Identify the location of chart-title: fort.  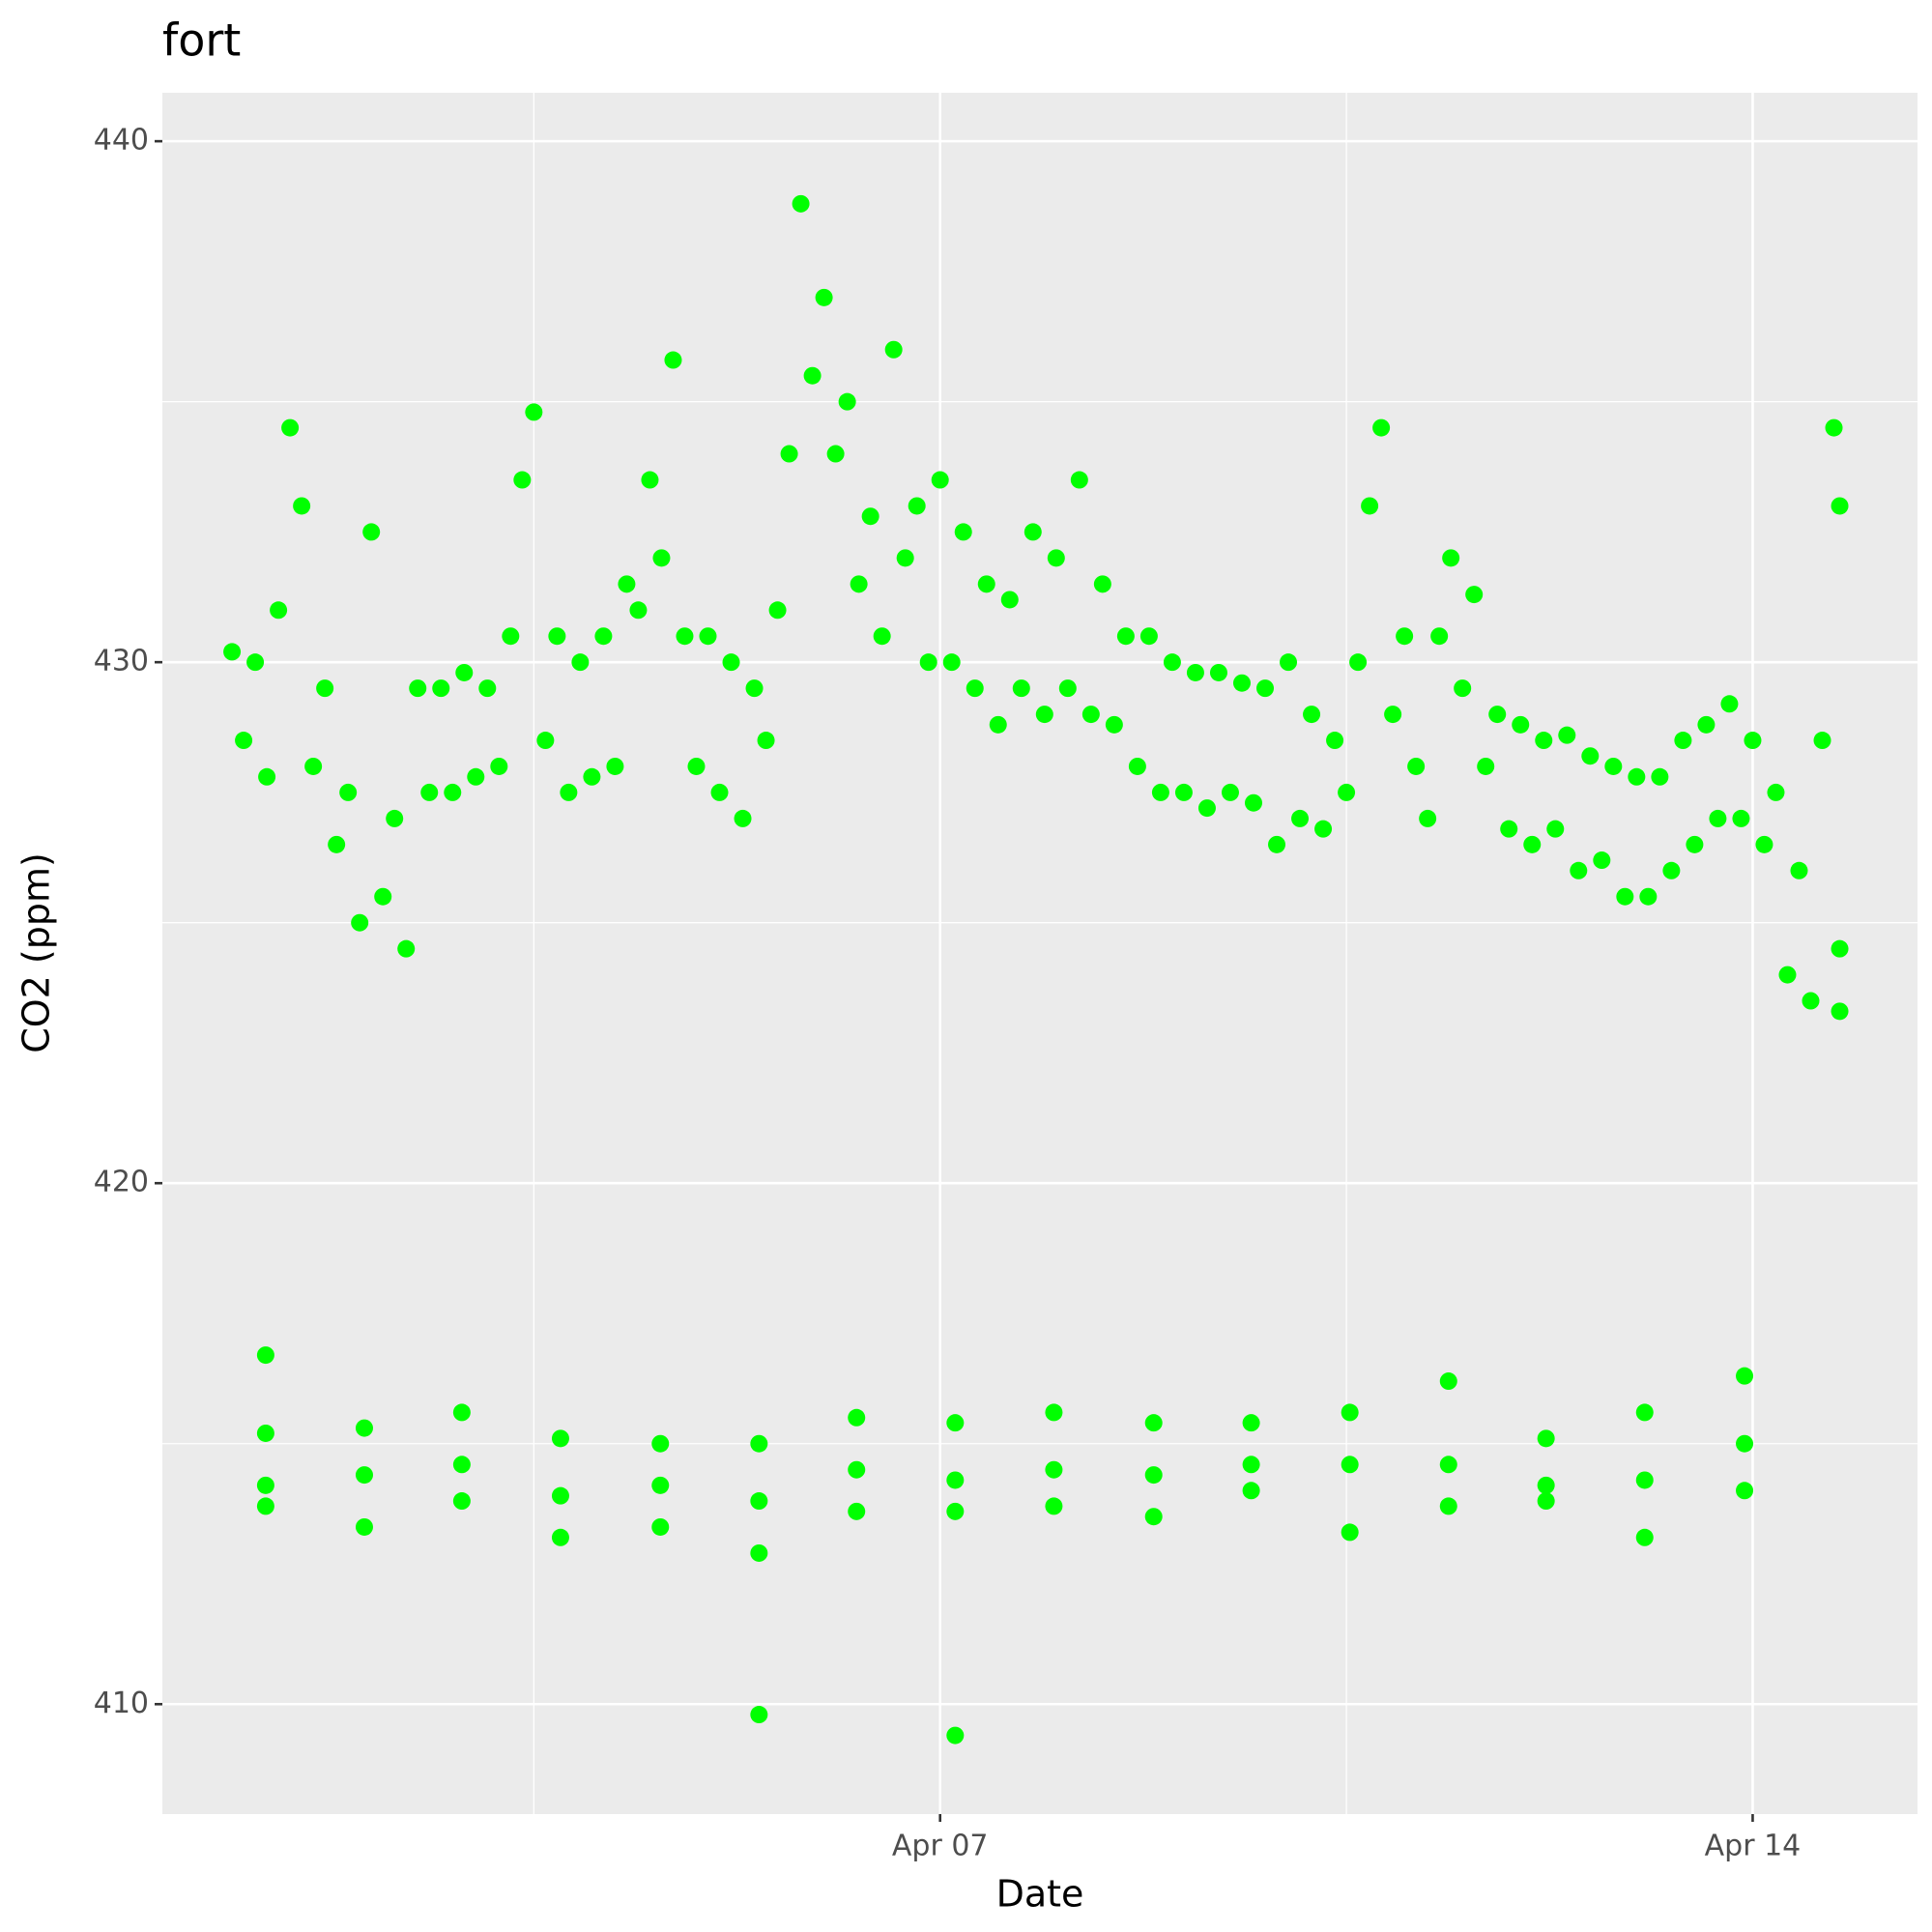
(201, 40).